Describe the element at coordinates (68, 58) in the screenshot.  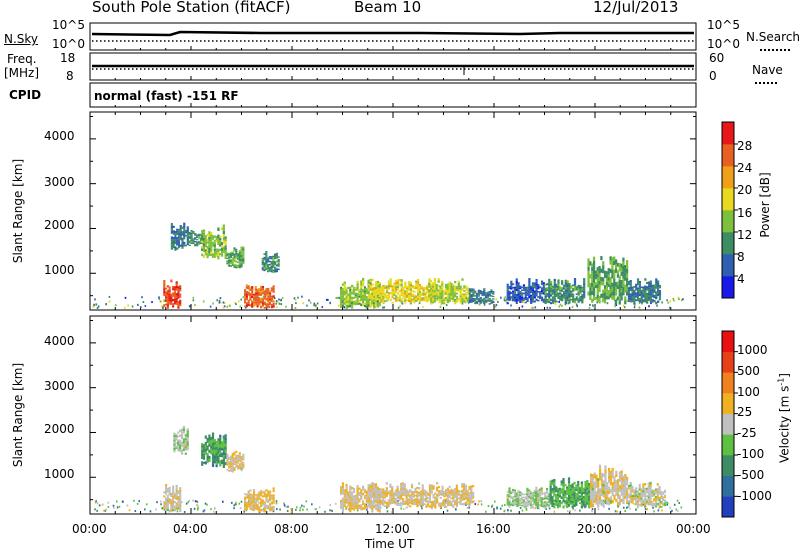
I see `freq-tick-top: 18` at that location.